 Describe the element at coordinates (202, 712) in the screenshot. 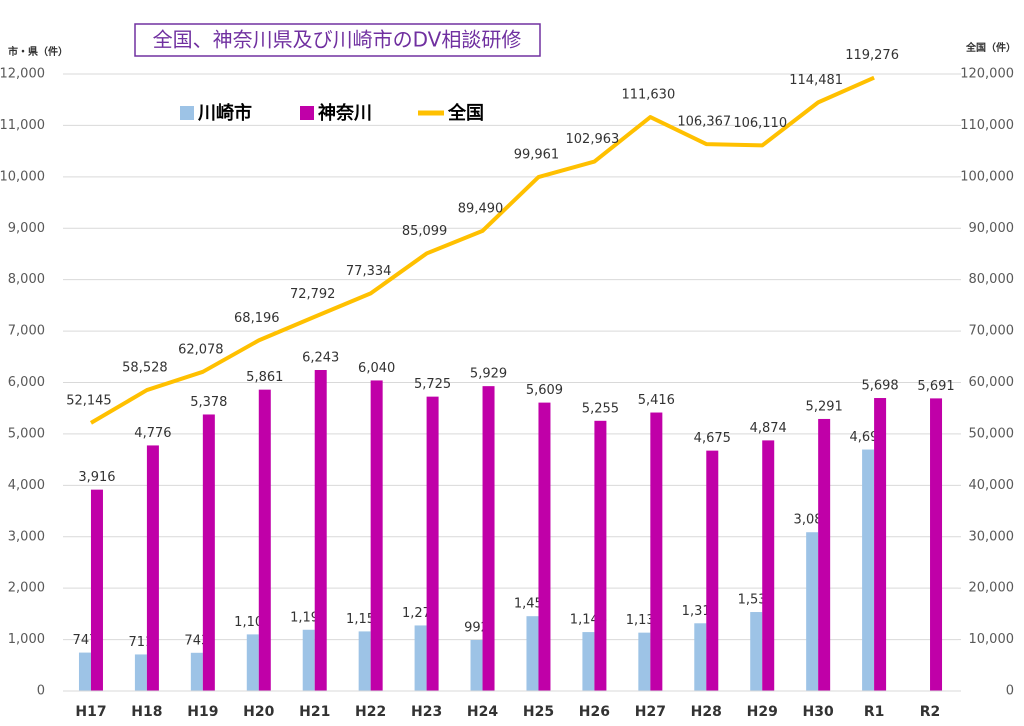

I see `x-tick-label: H19` at that location.